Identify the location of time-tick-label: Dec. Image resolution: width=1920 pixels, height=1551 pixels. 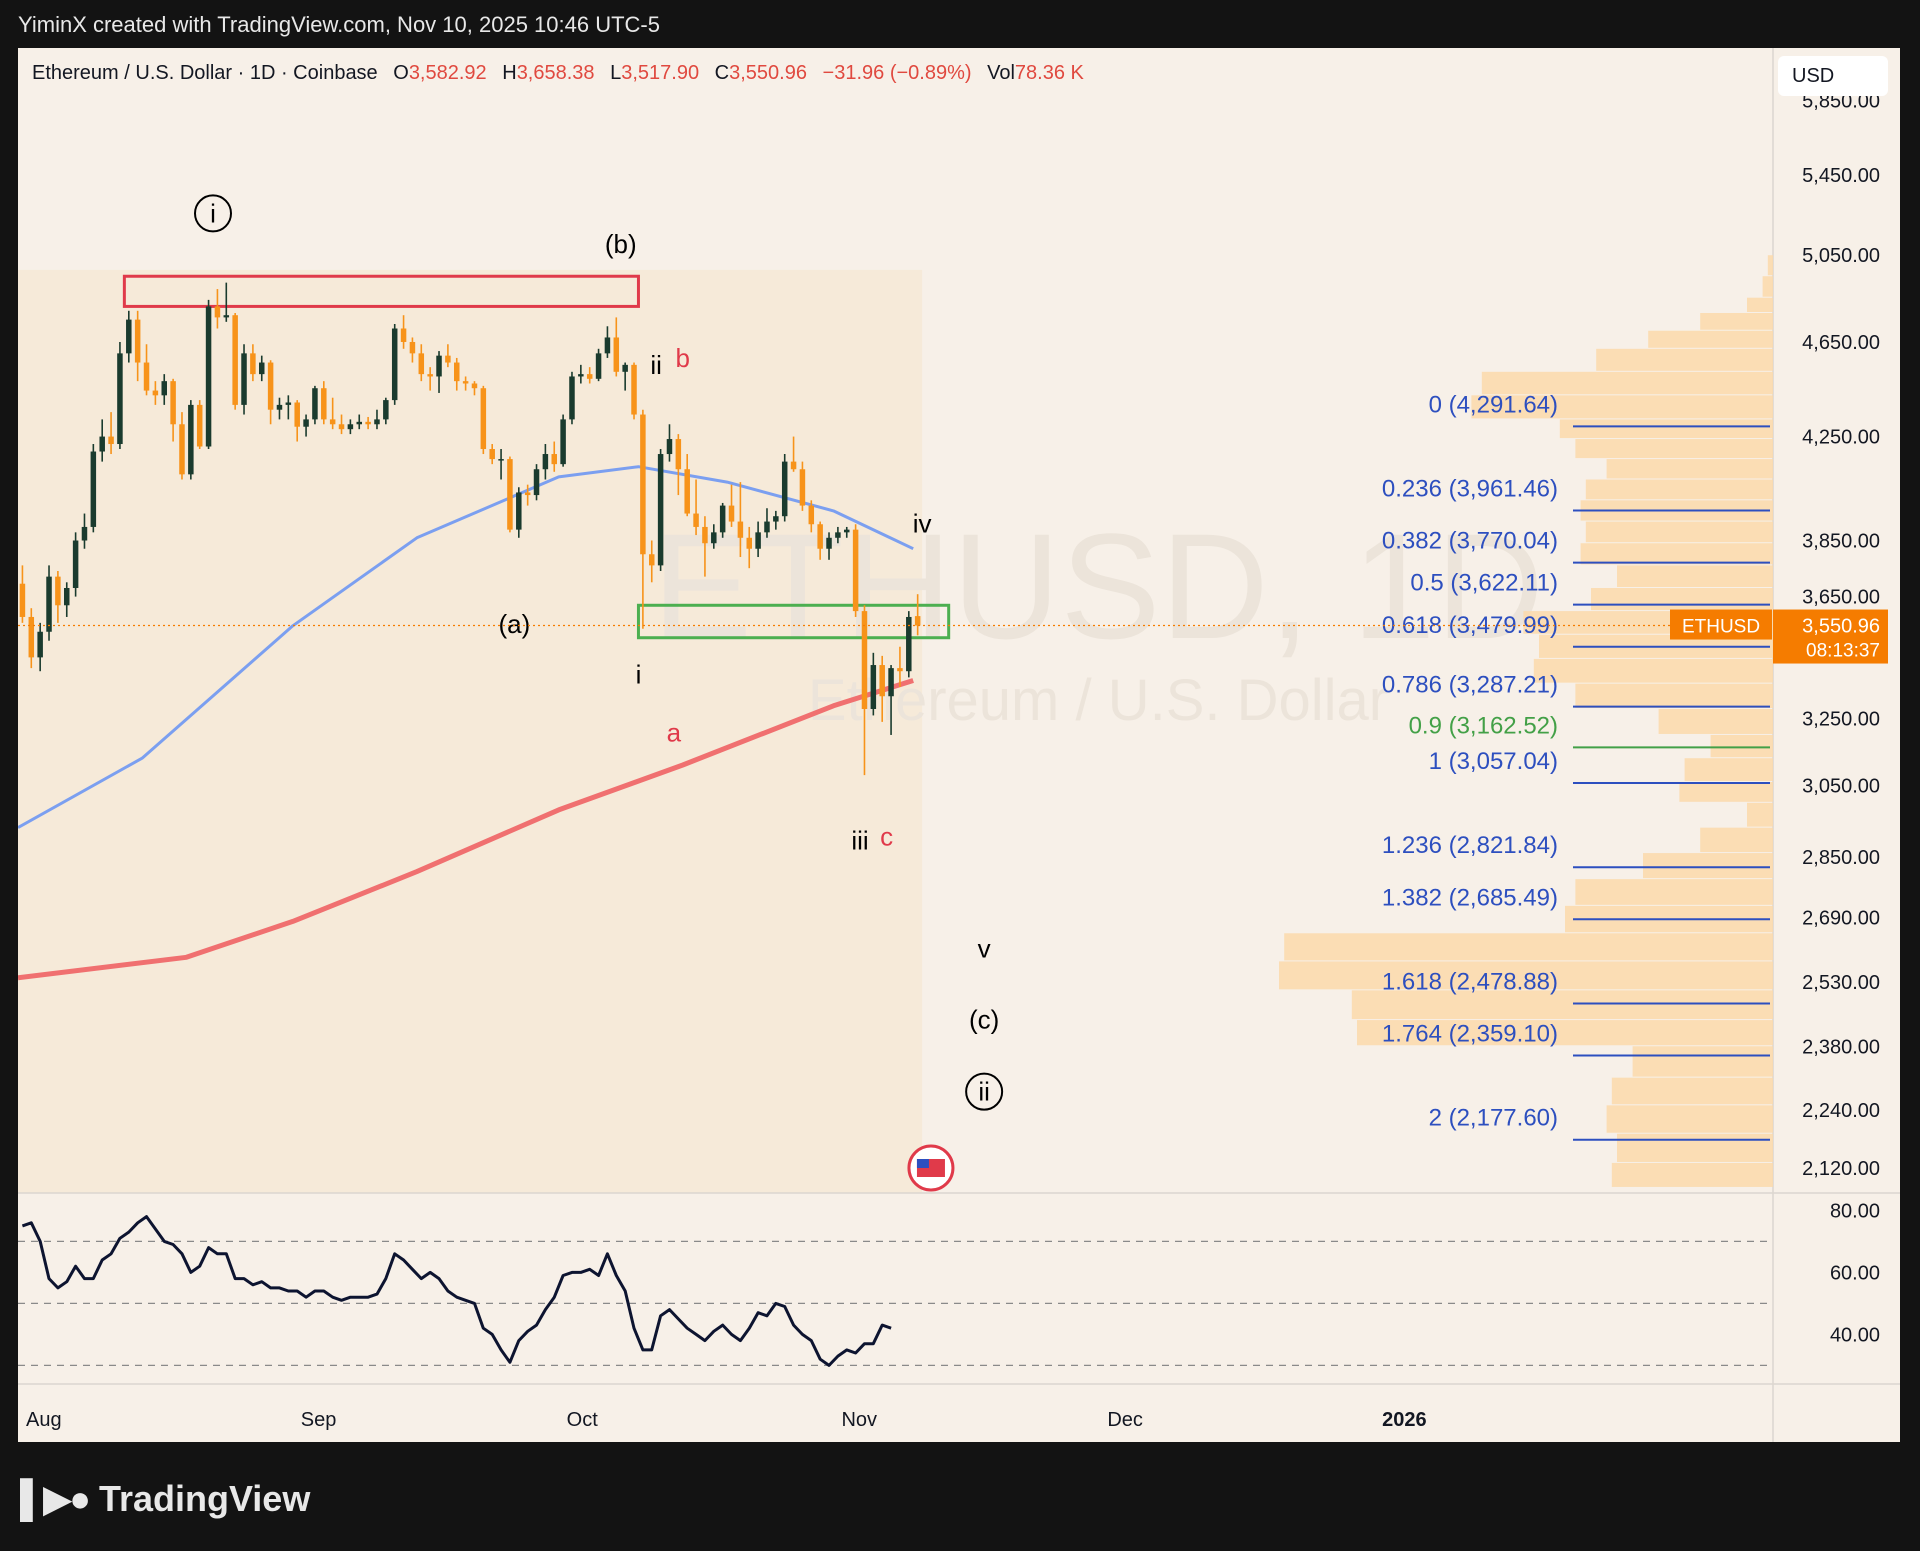
(1125, 1420).